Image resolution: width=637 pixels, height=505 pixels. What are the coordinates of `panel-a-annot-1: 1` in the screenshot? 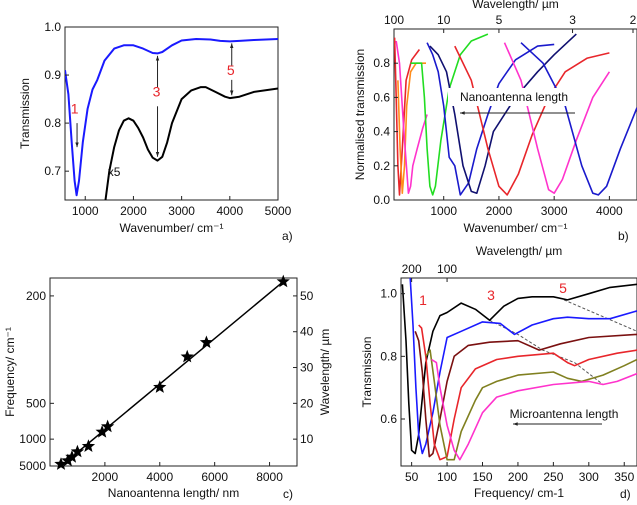 It's located at (75, 109).